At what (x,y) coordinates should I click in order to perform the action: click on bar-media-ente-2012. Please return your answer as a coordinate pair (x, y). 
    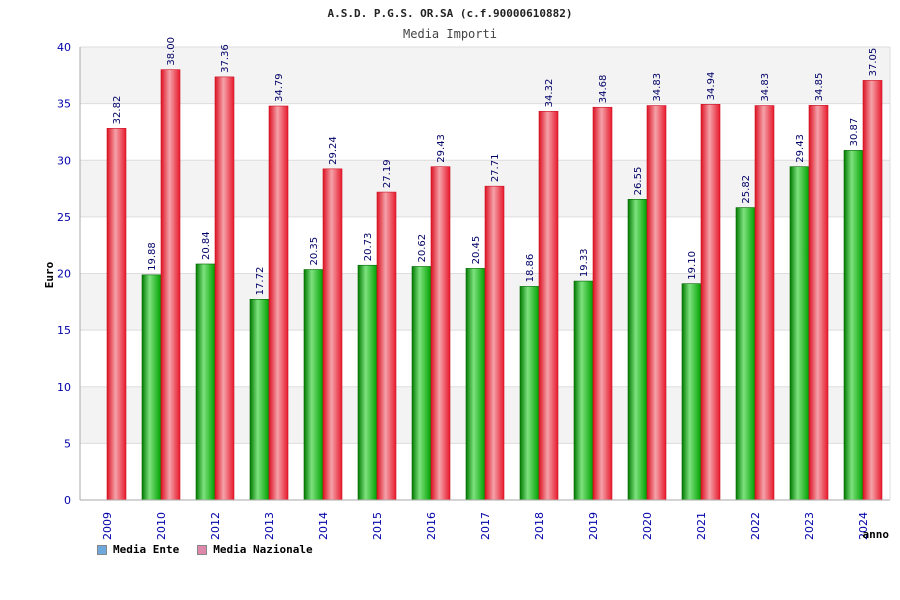
    Looking at the image, I should click on (205, 382).